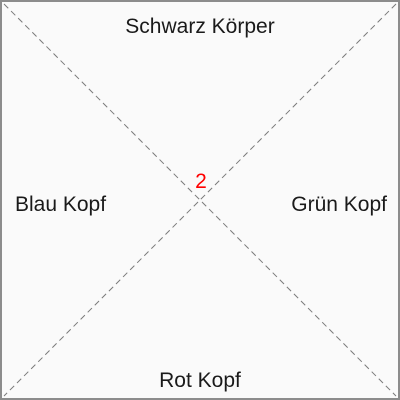 This screenshot has height=400, width=400. What do you see at coordinates (200, 380) in the screenshot?
I see `label-bottom: Rot Kopf` at bounding box center [200, 380].